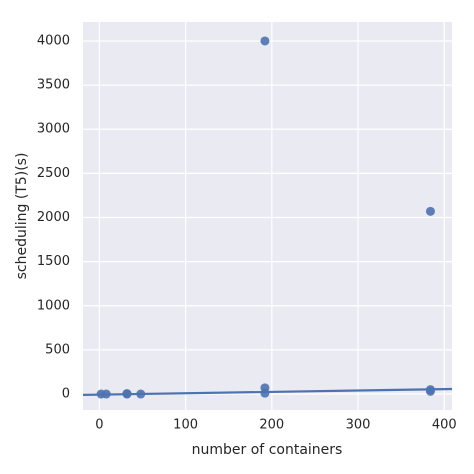 This screenshot has width=474, height=474. What do you see at coordinates (53, 261) in the screenshot?
I see `y-tick-label: 1500` at bounding box center [53, 261].